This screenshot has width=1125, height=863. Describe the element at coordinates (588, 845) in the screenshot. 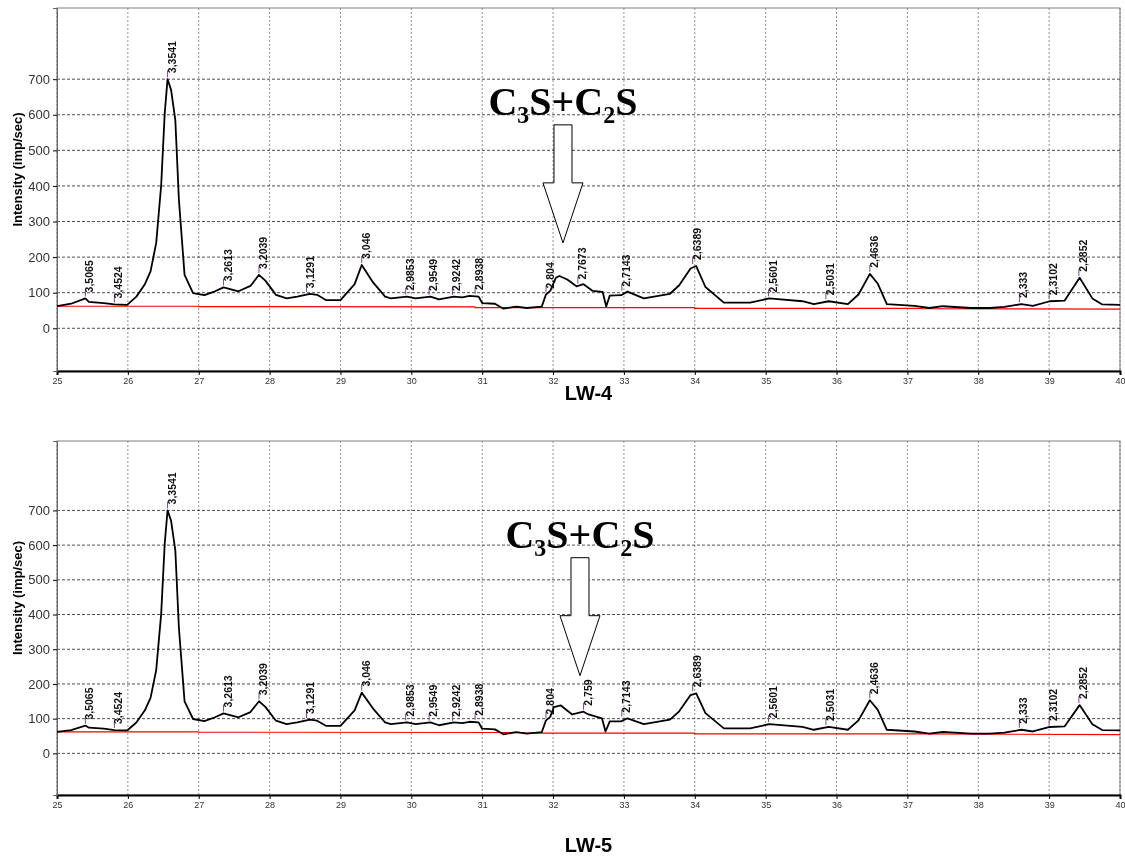

I see `text: LW-5` at that location.